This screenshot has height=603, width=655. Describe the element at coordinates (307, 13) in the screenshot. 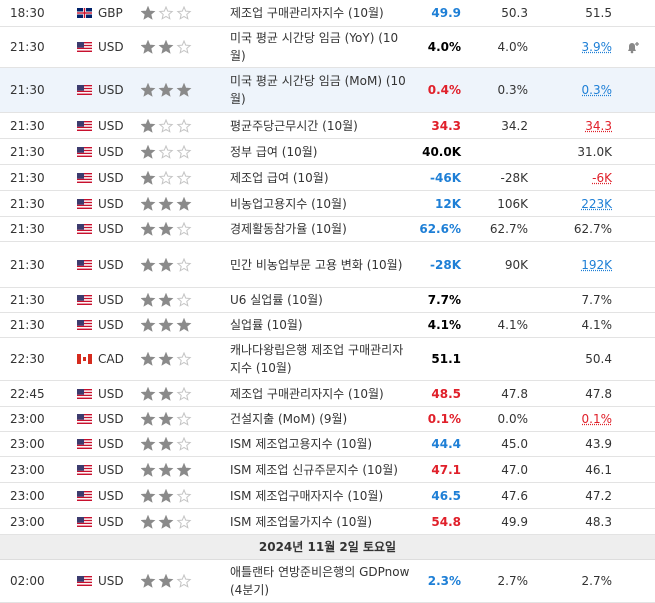

I see `event-name: 제조업 구매관리자지수 (10월)` at that location.